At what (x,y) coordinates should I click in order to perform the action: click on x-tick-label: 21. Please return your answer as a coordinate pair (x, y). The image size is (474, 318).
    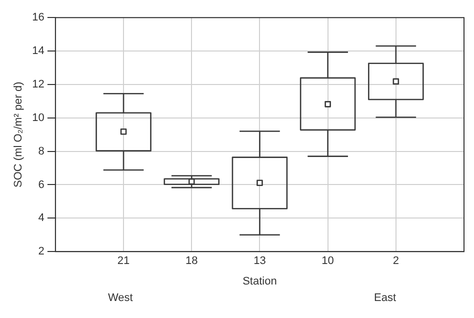
    Looking at the image, I should click on (123, 261).